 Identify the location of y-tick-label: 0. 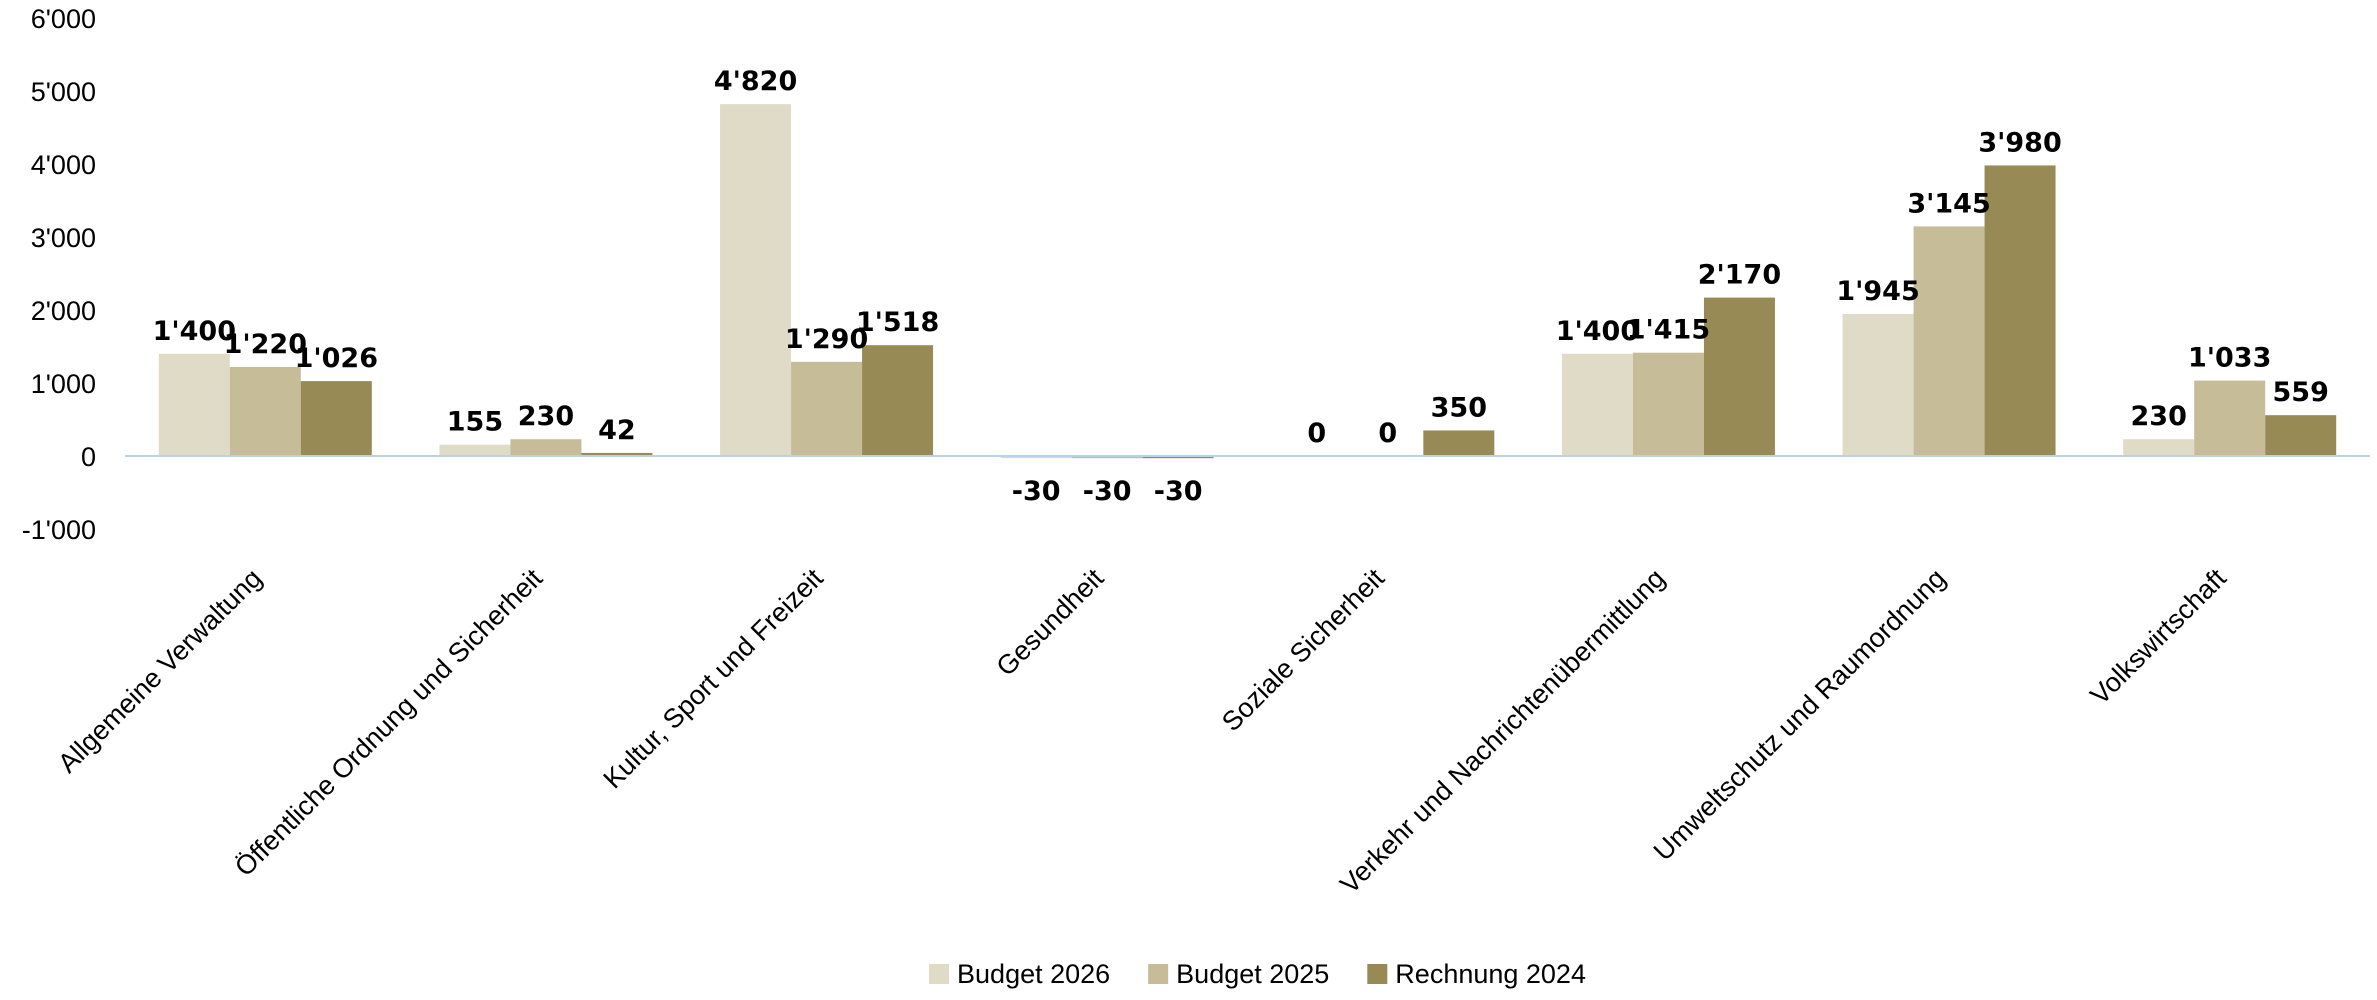
(88, 457).